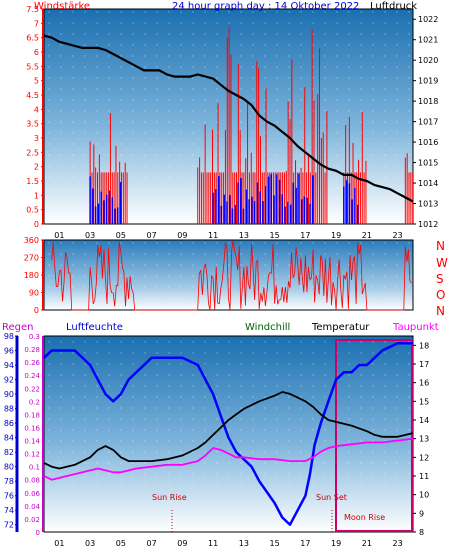 This screenshot has width=462, height=550. Describe the element at coordinates (34, 402) in the screenshot. I see `rain-tick-label: 0.2` at that location.